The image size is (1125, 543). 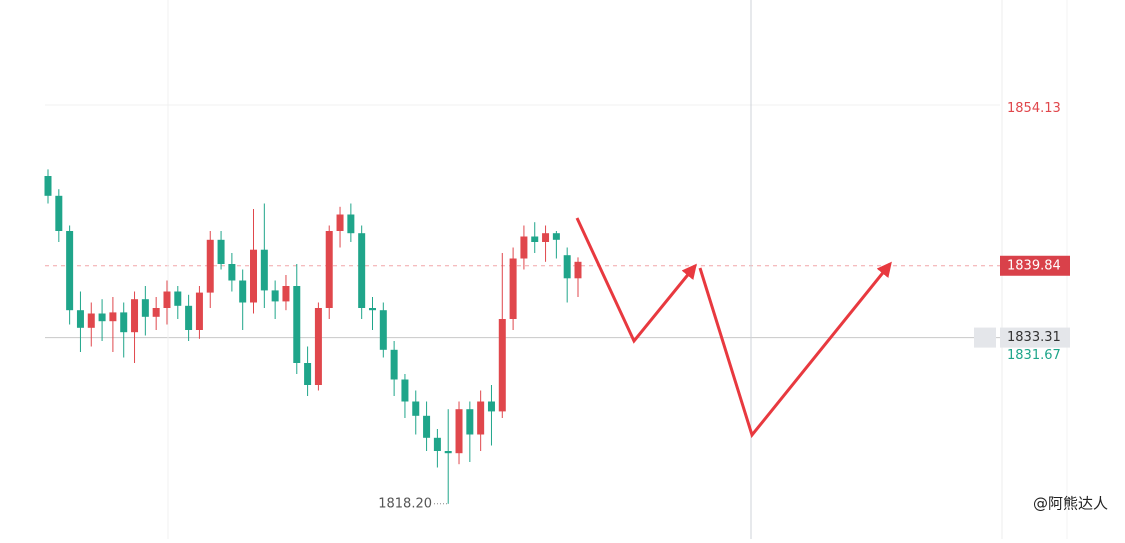 What do you see at coordinates (1034, 355) in the screenshot?
I see `price-label: 1831.67` at bounding box center [1034, 355].